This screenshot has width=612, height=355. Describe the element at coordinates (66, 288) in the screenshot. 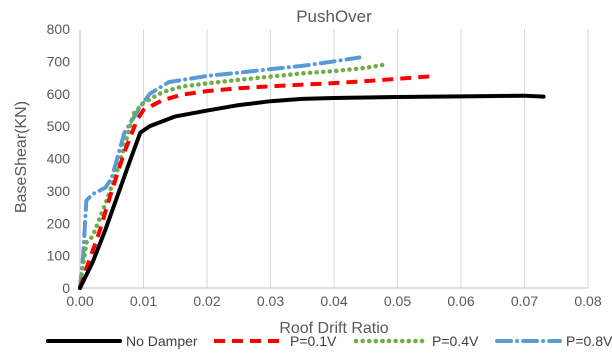

I see `y-tick-label: 0` at that location.